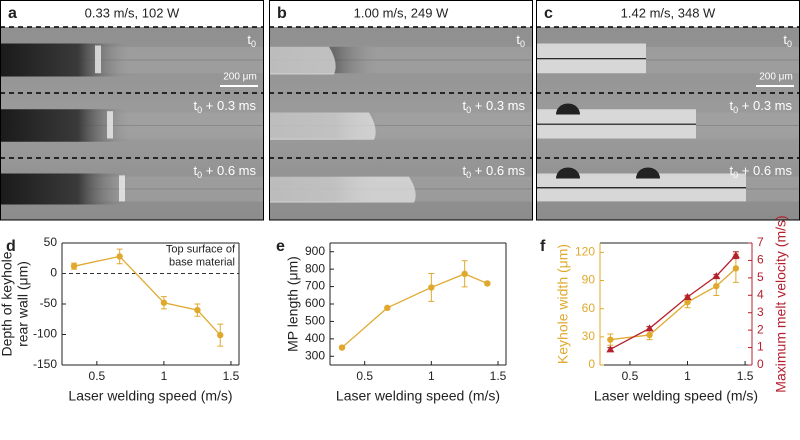  What do you see at coordinates (315, 321) in the screenshot?
I see `y-tick-label: 500` at bounding box center [315, 321].